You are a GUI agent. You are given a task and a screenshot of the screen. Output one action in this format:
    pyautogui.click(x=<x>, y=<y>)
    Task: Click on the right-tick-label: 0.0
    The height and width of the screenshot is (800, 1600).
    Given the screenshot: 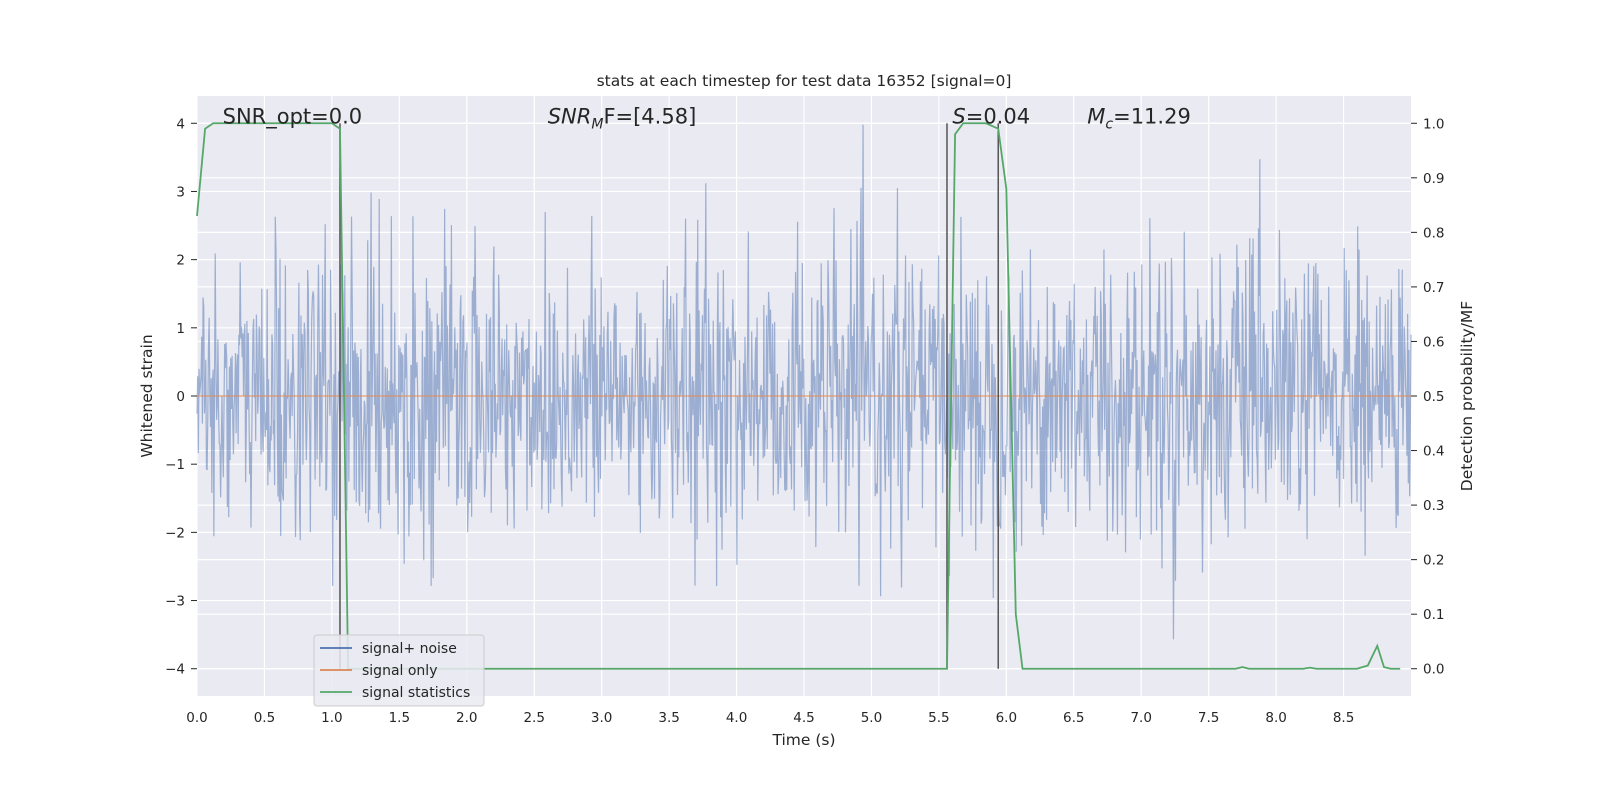 What is the action you would take?
    pyautogui.click(x=1433, y=670)
    